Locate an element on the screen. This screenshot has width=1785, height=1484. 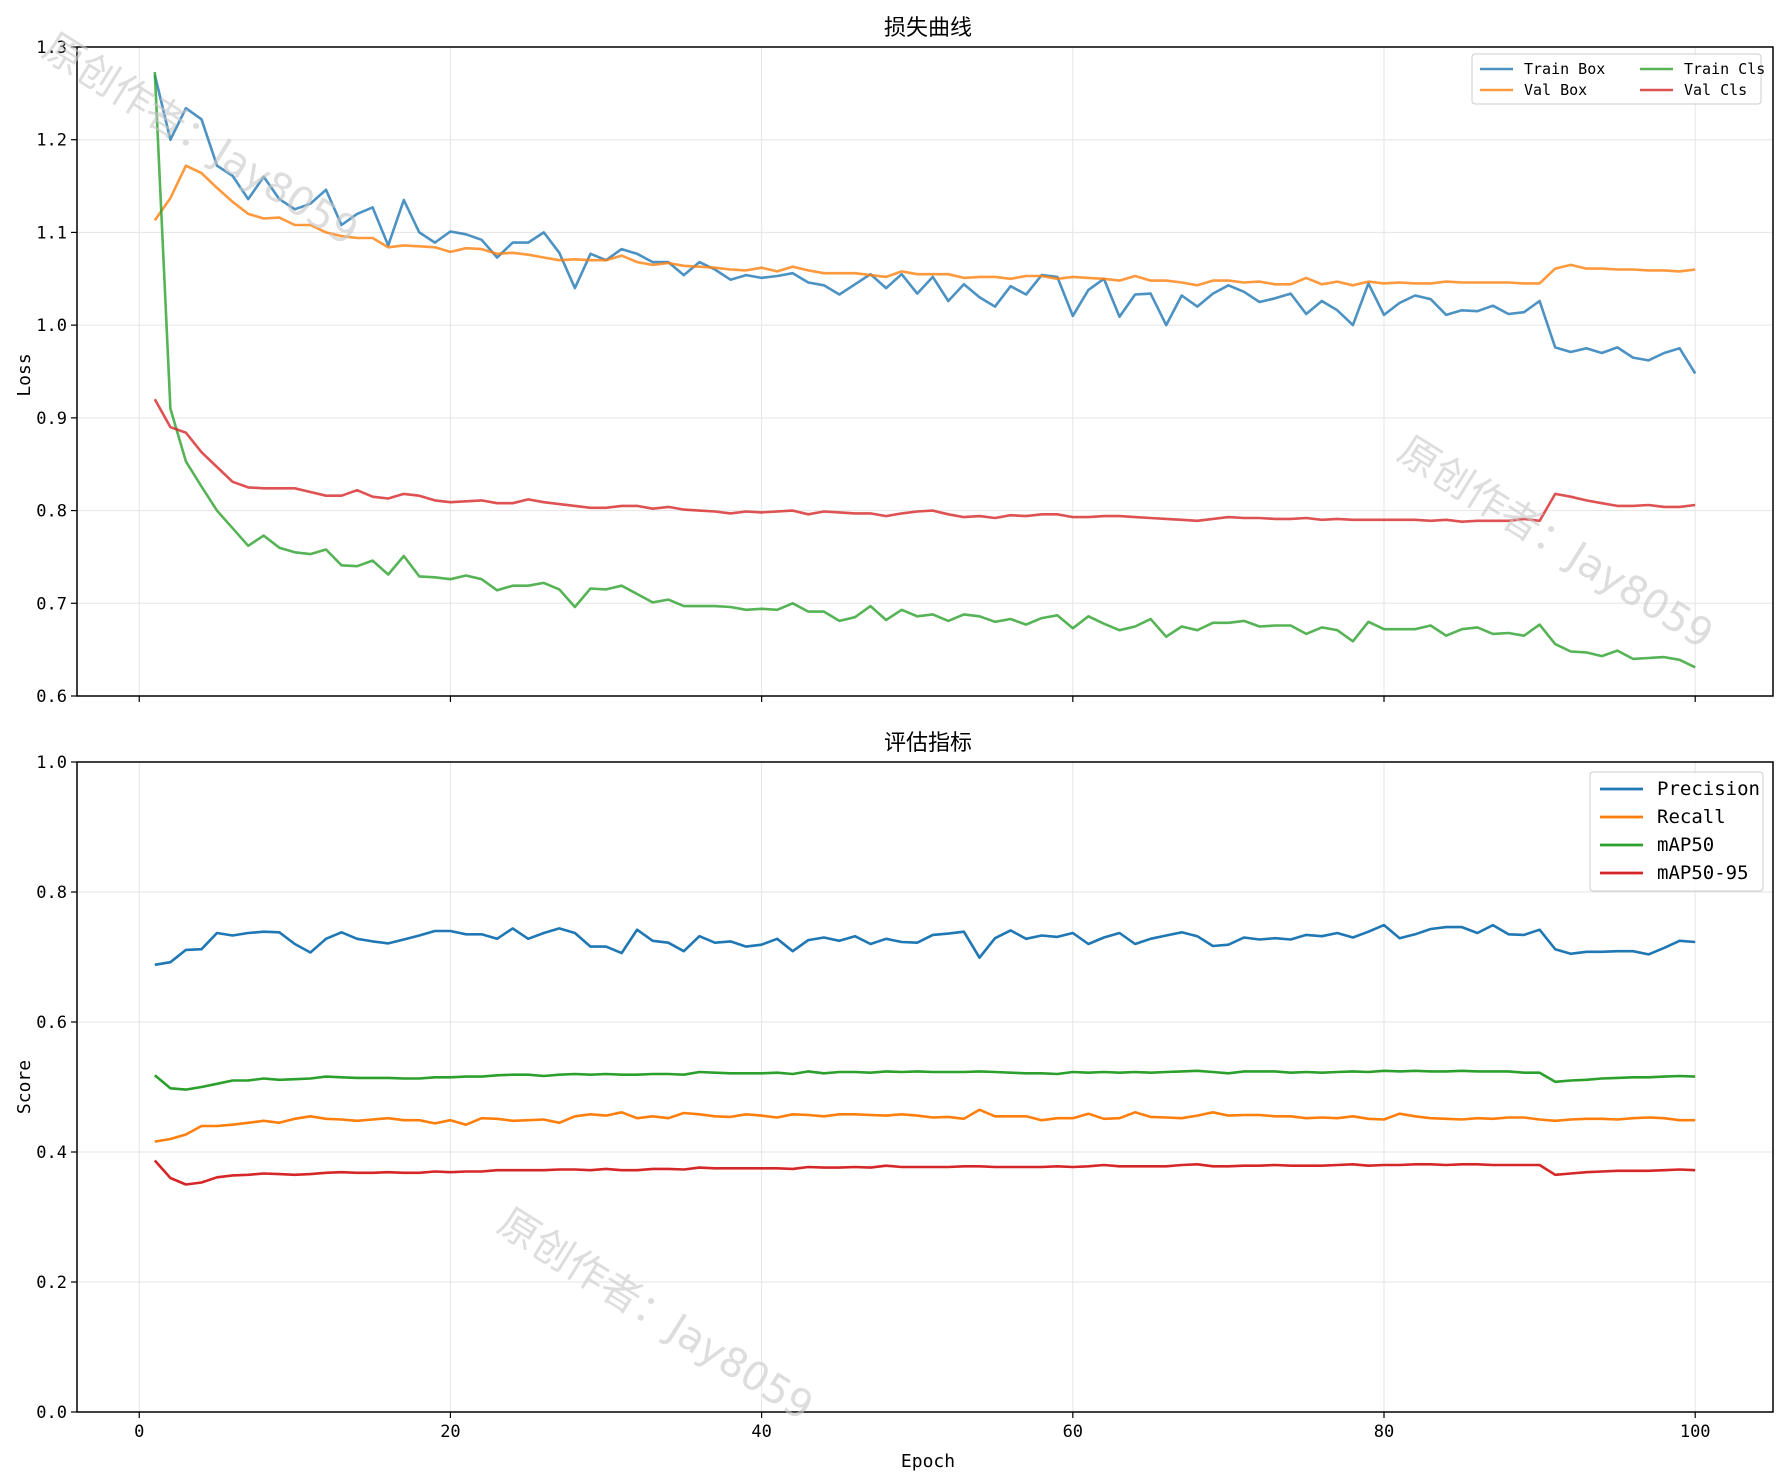
loss-chart-ytick-label: 1.3 is located at coordinates (51, 48).